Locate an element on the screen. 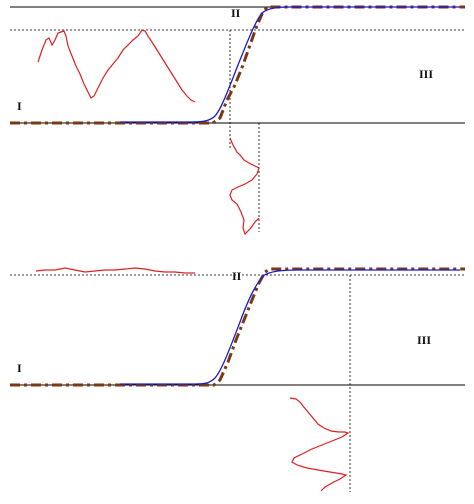 The image size is (474, 504). top-panel-region-label-middle: II is located at coordinates (236, 13).